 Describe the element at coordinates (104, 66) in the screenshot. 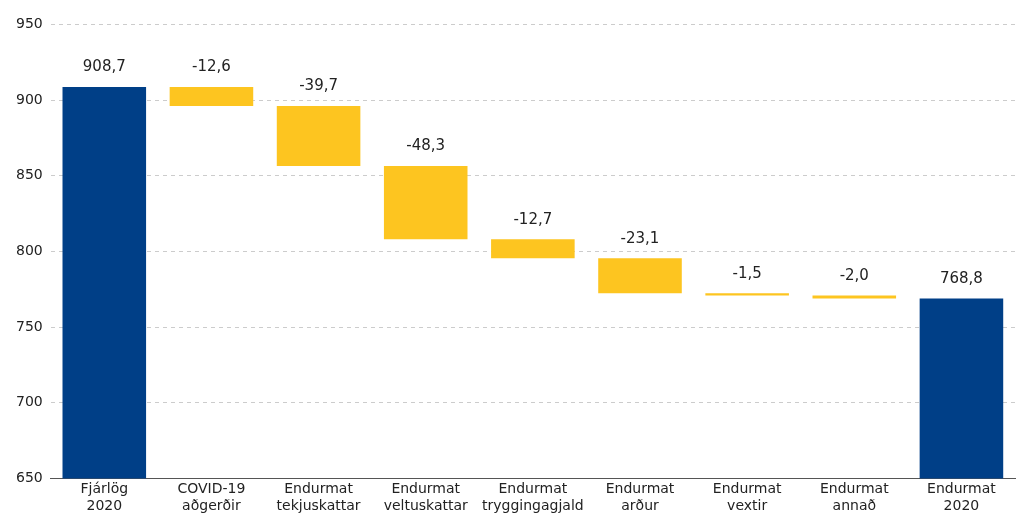

I see `data-label: 908,7` at that location.